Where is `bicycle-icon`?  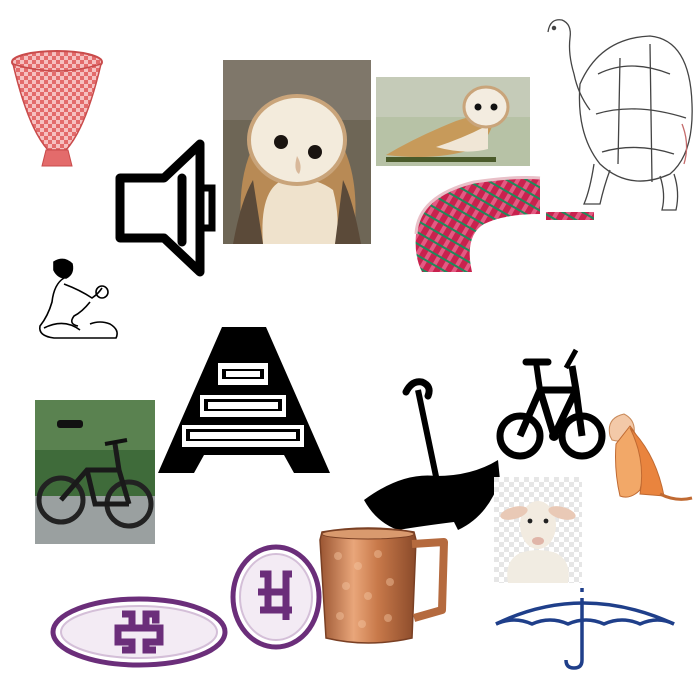 bicycle-icon is located at coordinates (551, 404).